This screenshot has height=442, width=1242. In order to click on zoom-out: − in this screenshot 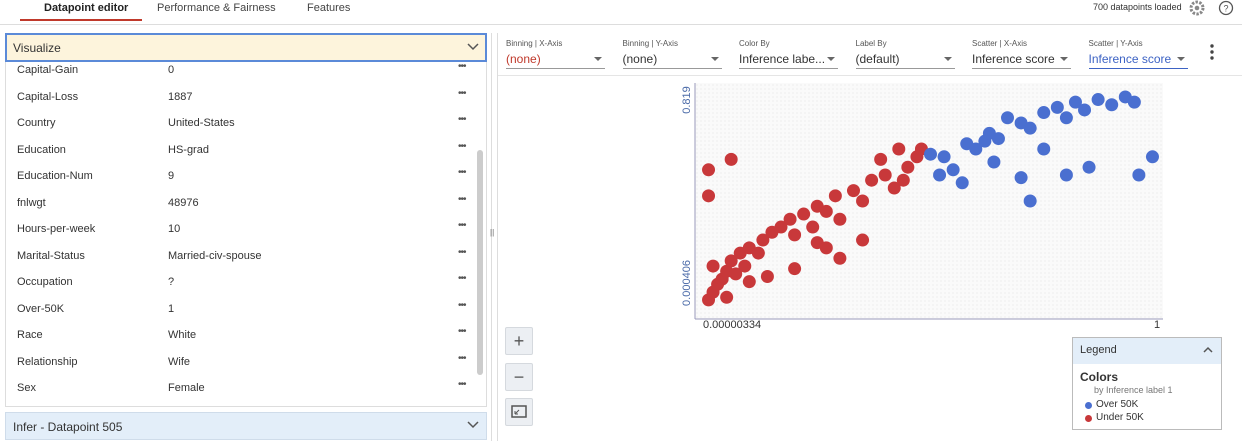, I will do `click(519, 377)`.